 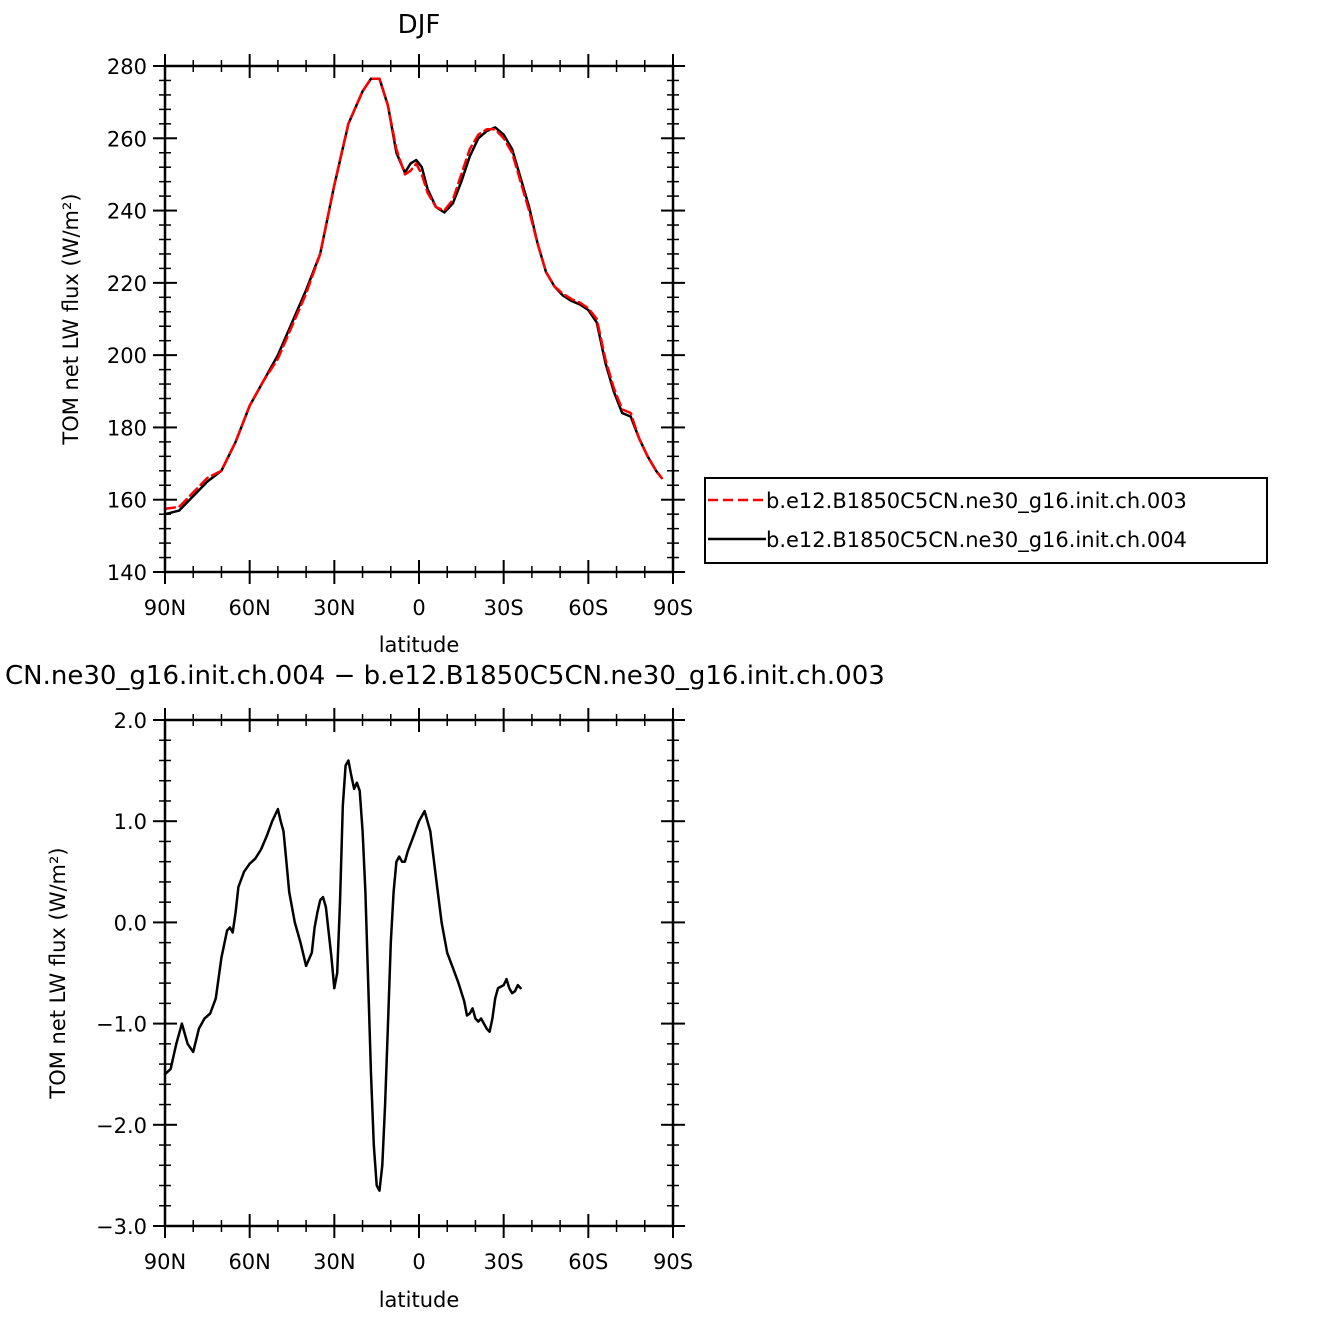 I want to click on y-tick-label: 260, so click(x=127, y=139).